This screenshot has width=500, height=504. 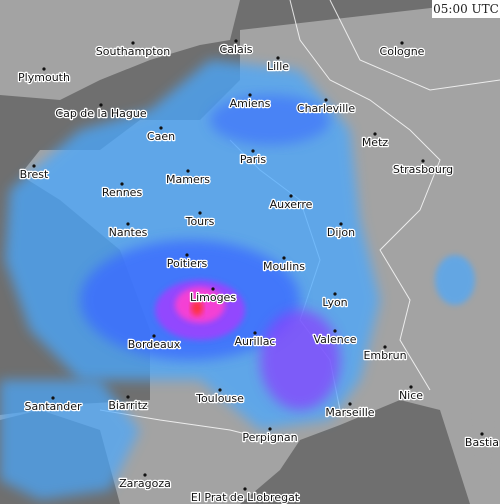 What do you see at coordinates (334, 302) in the screenshot?
I see `city-label: Lyon` at bounding box center [334, 302].